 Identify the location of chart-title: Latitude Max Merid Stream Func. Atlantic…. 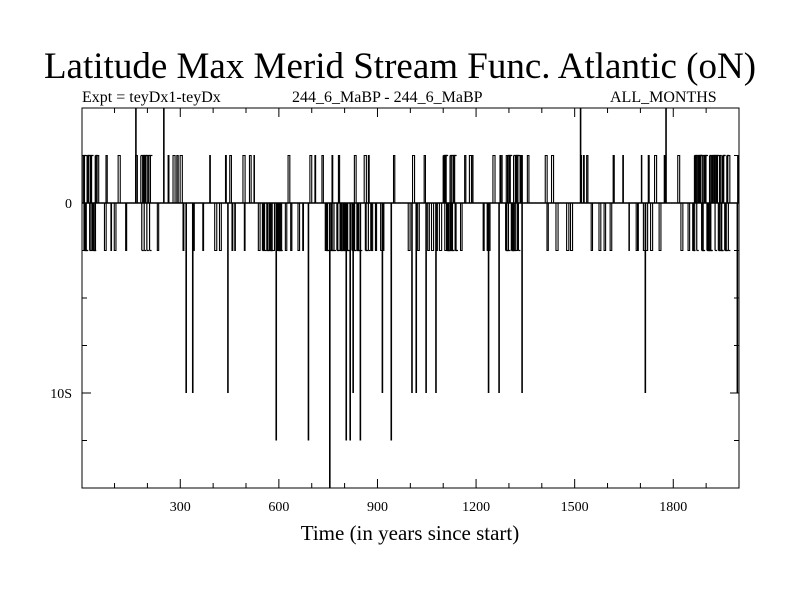
(400, 66).